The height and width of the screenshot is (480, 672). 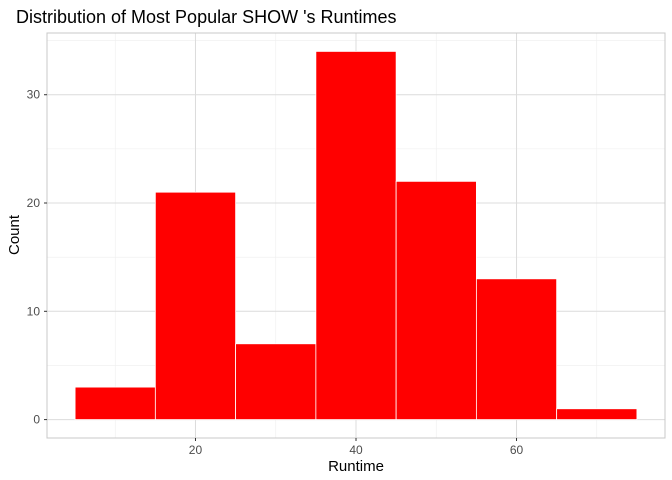 I want to click on y-tick-label: 30, so click(x=34, y=95).